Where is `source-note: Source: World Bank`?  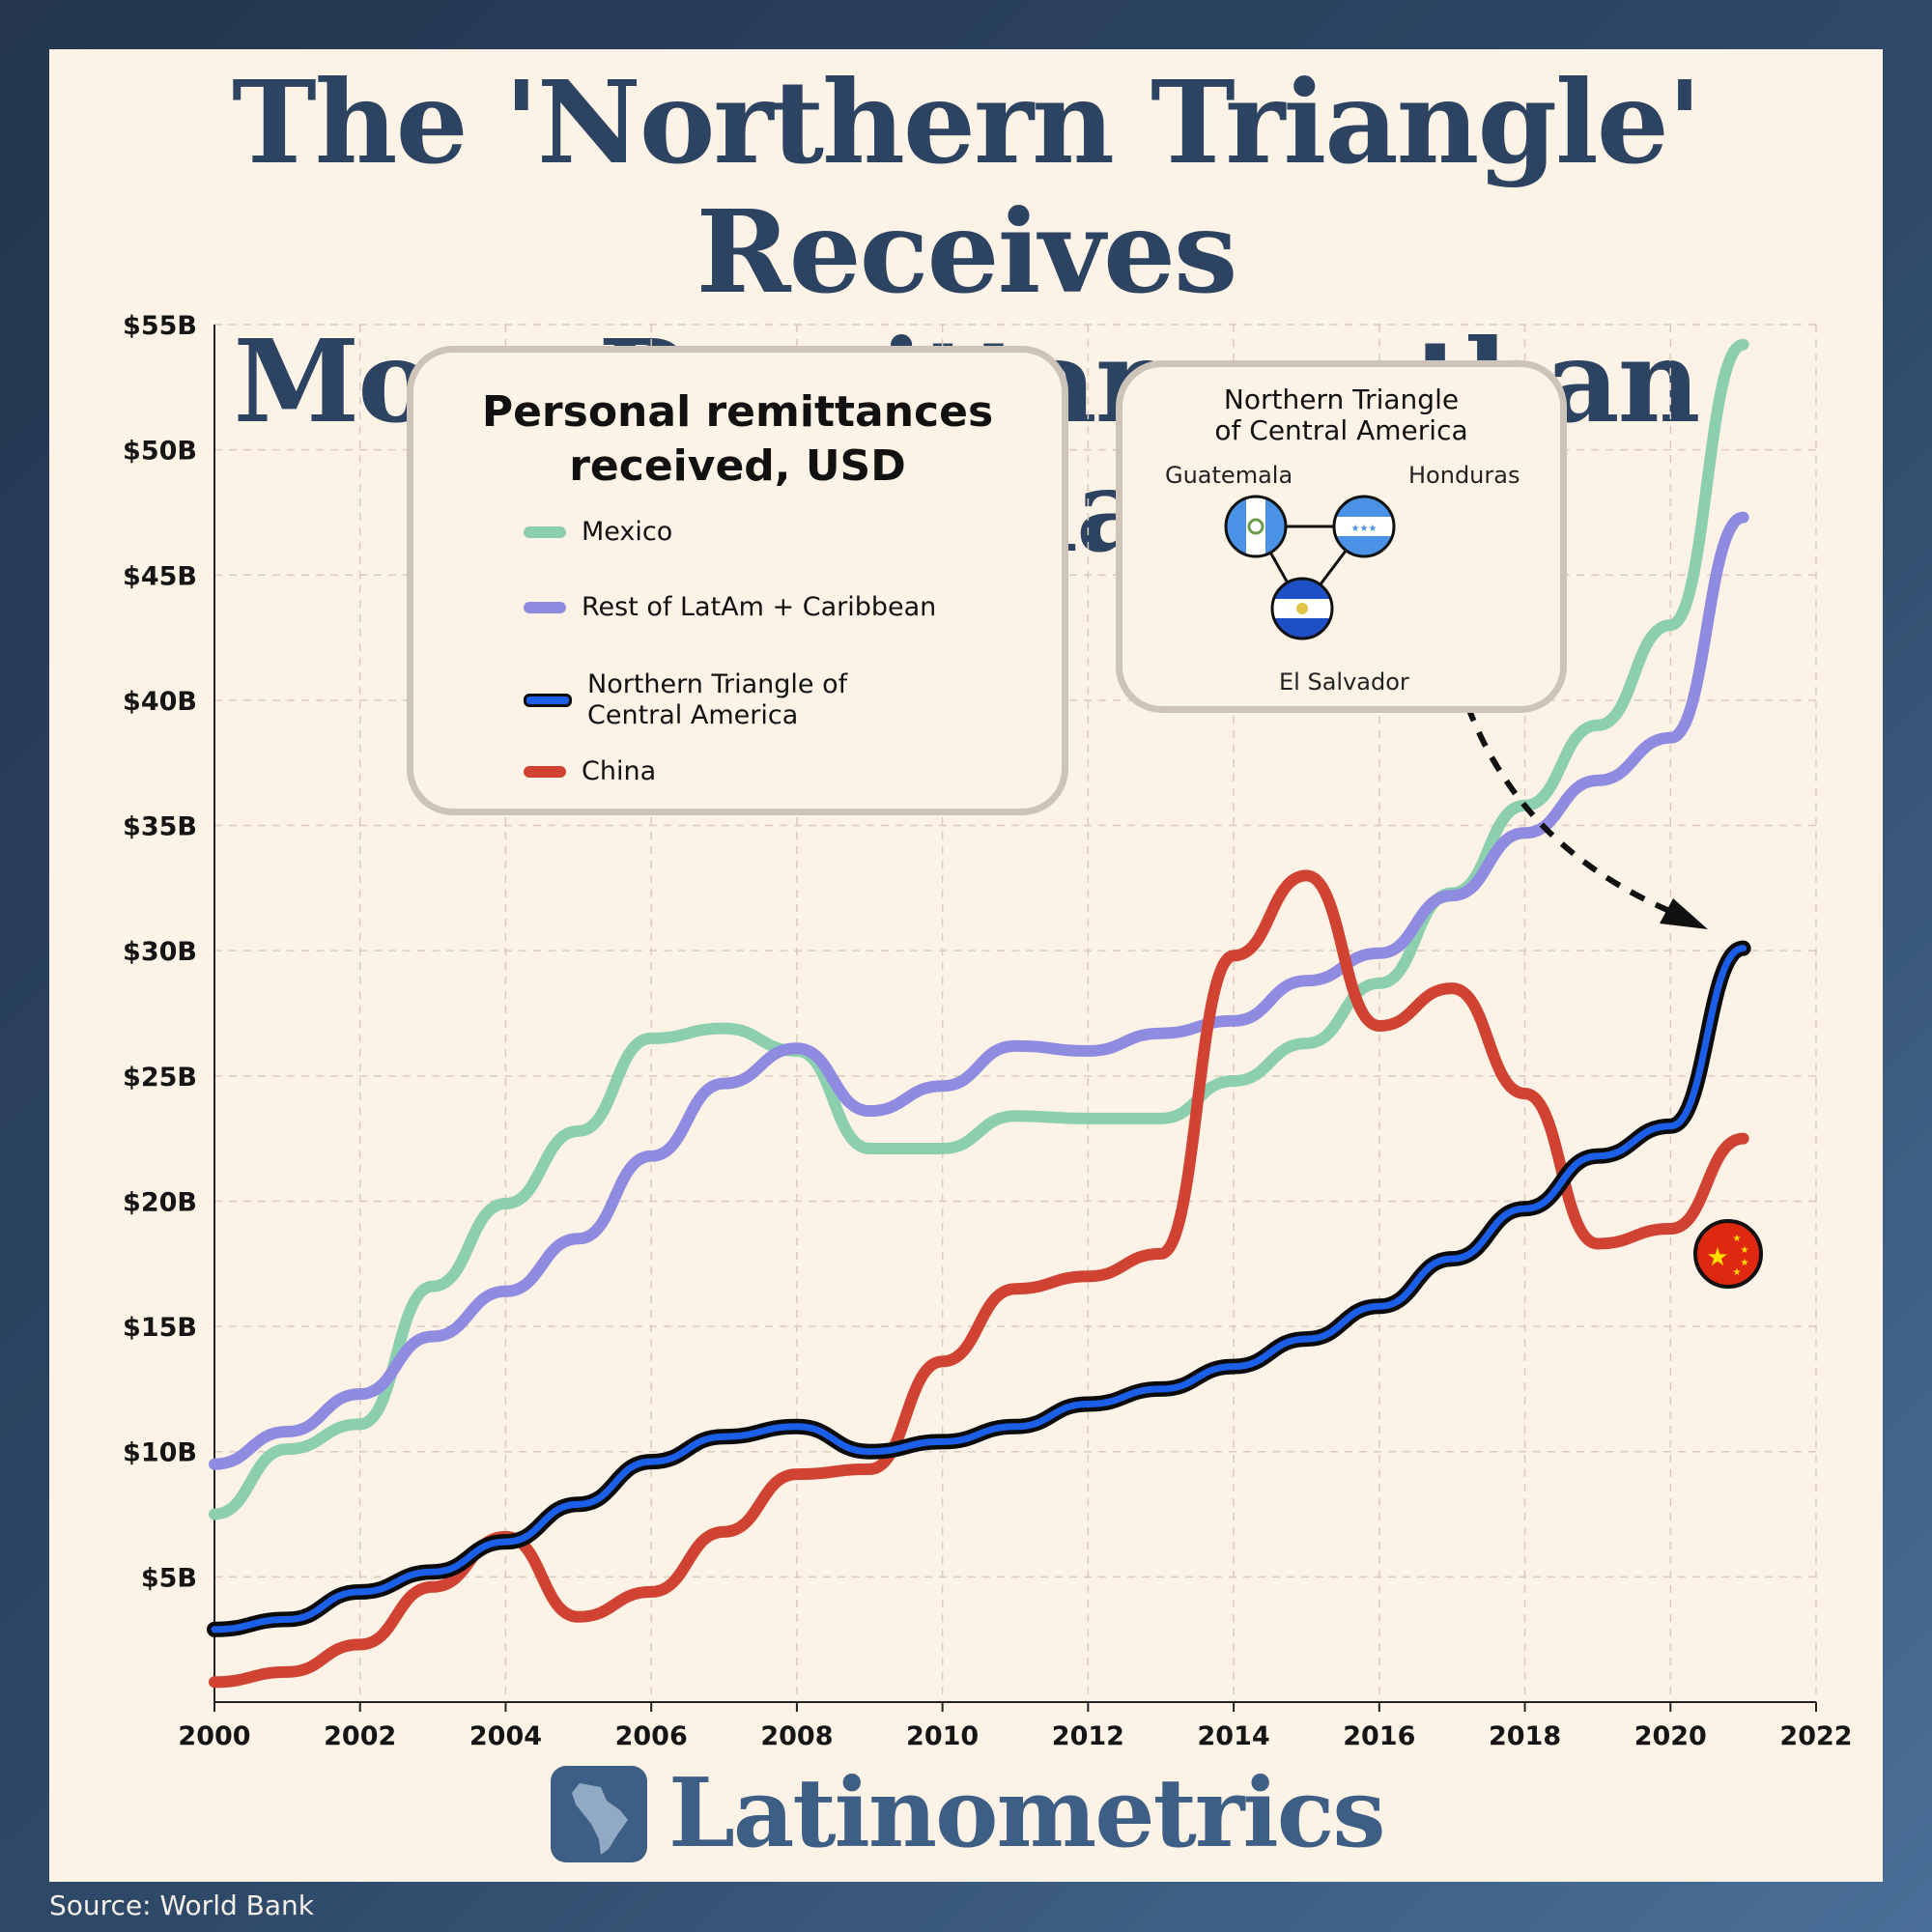
source-note: Source: World Bank is located at coordinates (181, 1905).